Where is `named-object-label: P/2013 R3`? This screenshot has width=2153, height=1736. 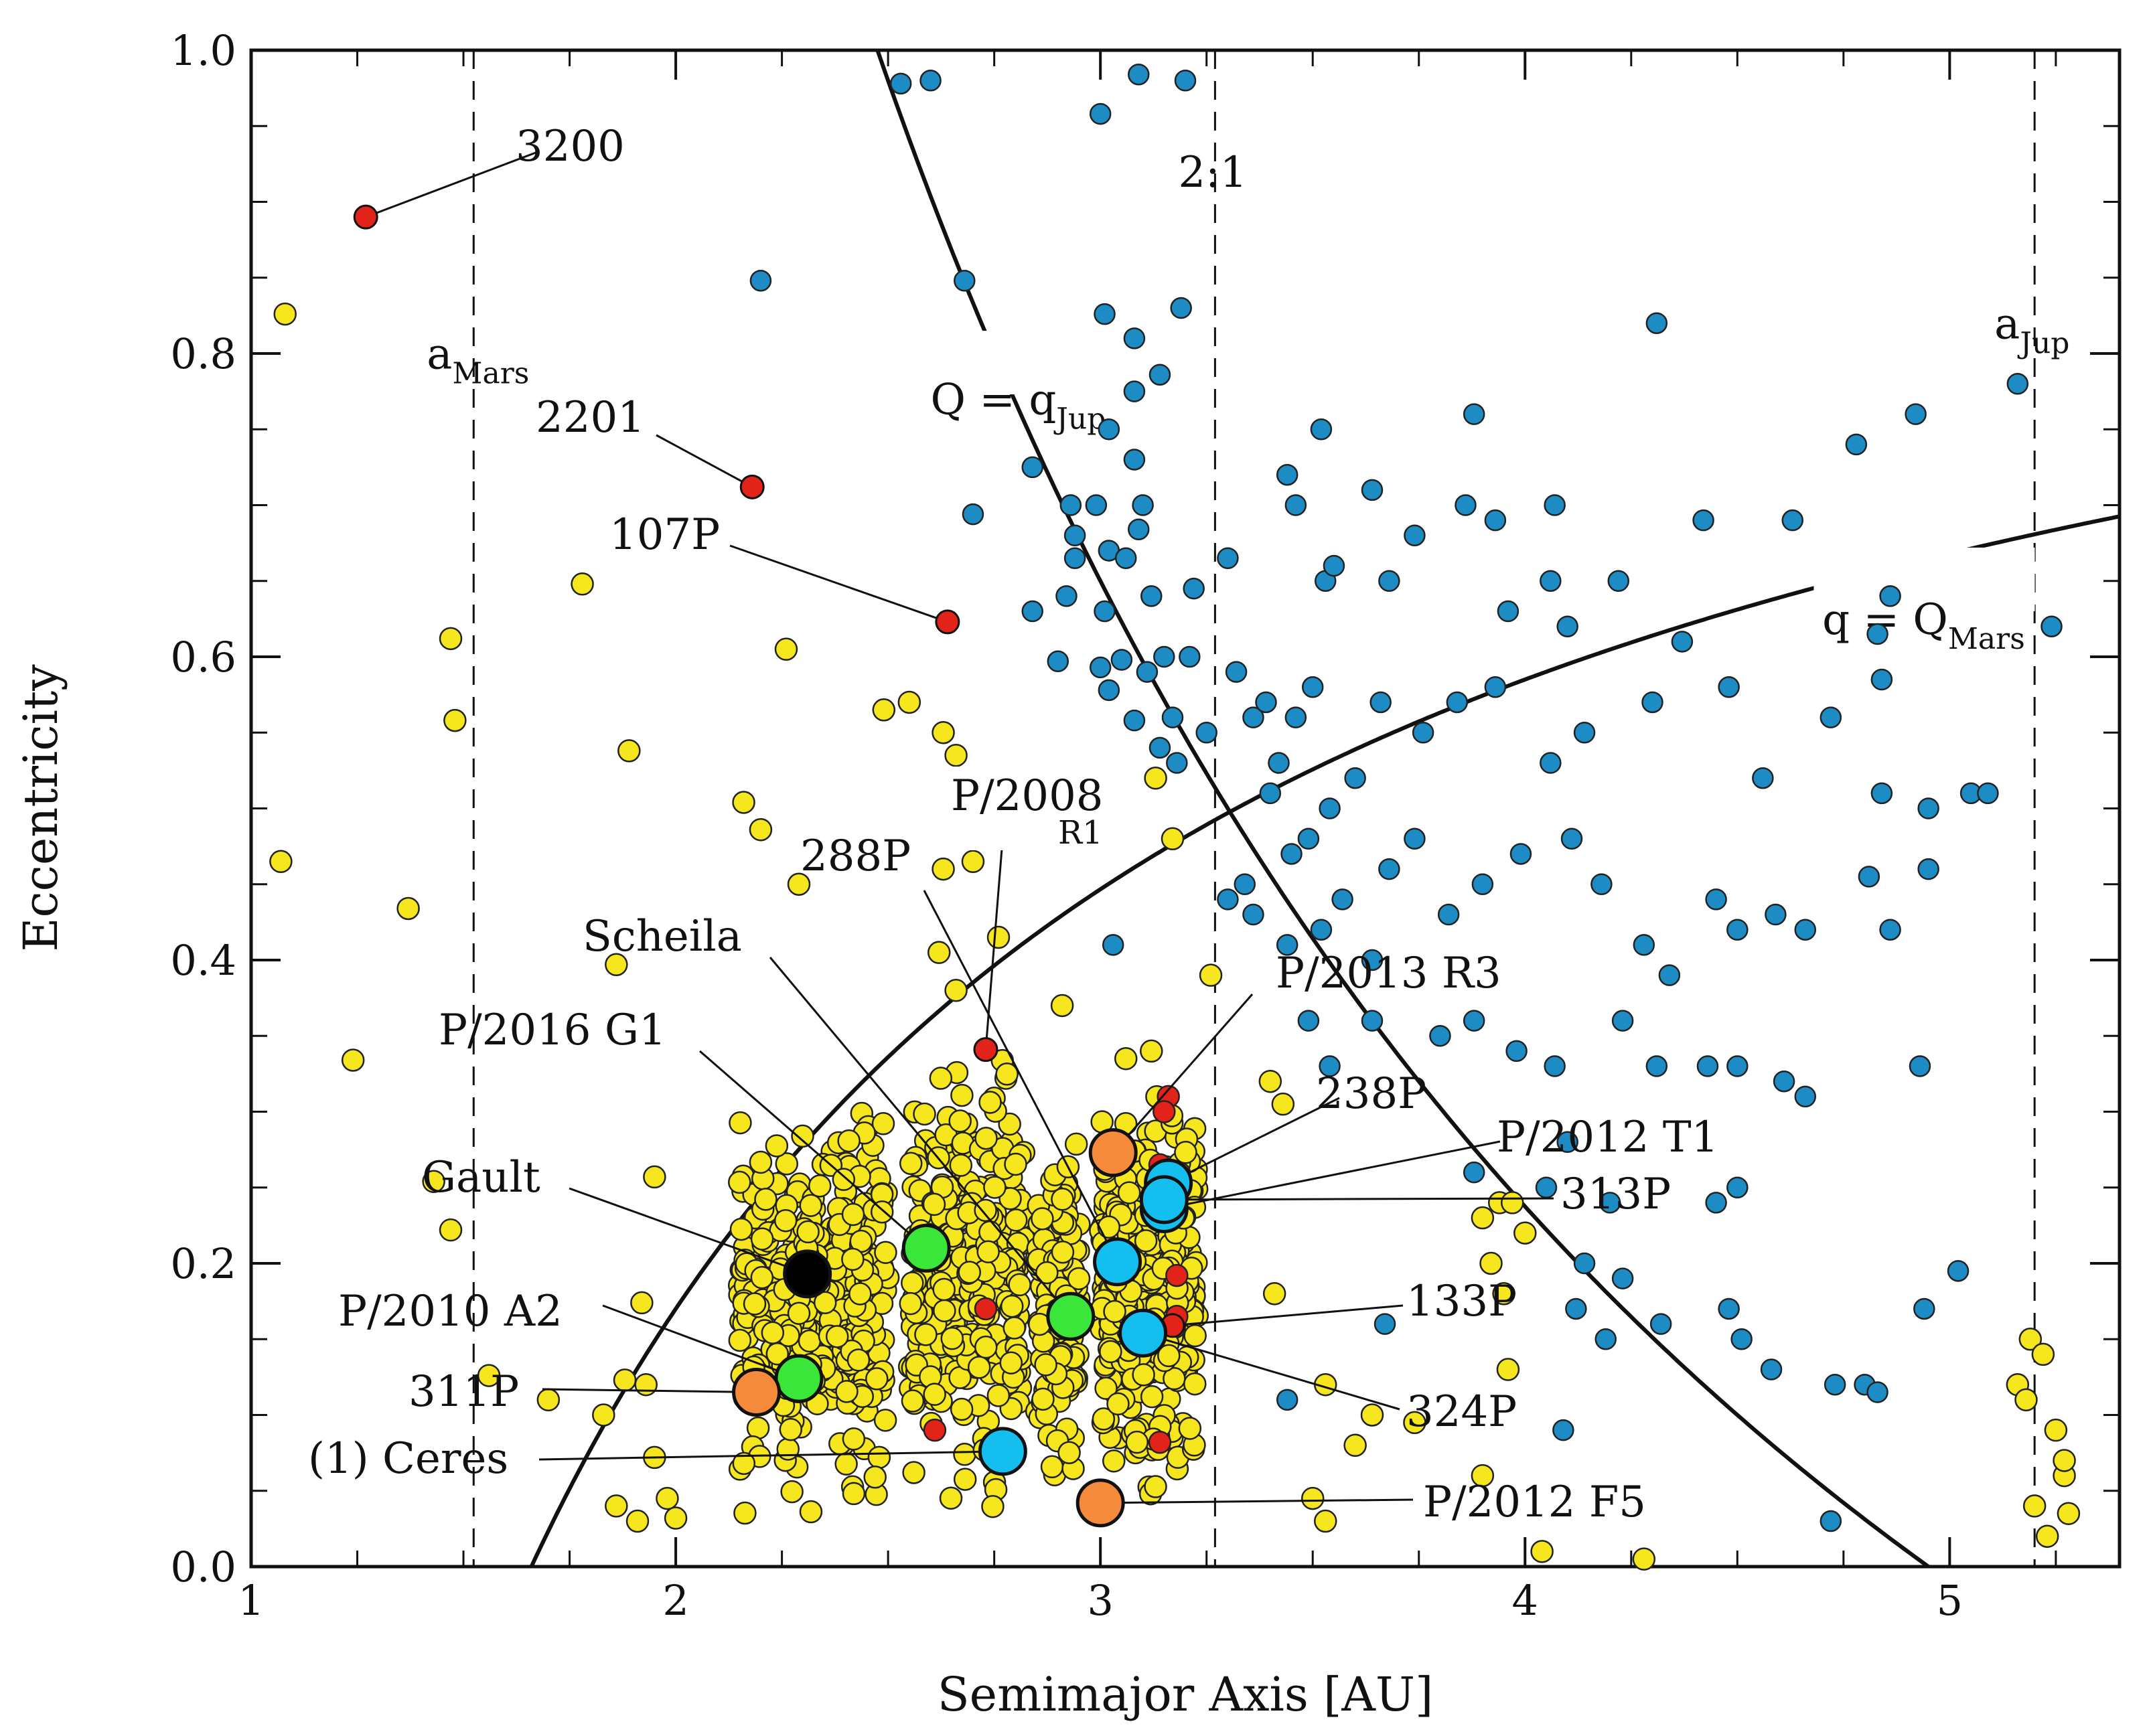
named-object-label: P/2013 R3 is located at coordinates (1388, 974).